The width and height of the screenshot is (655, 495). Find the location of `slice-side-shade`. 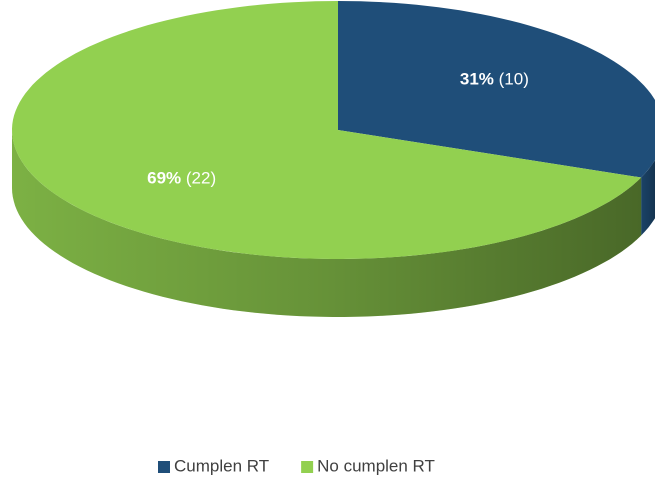

slice-side-shade is located at coordinates (648, 198).